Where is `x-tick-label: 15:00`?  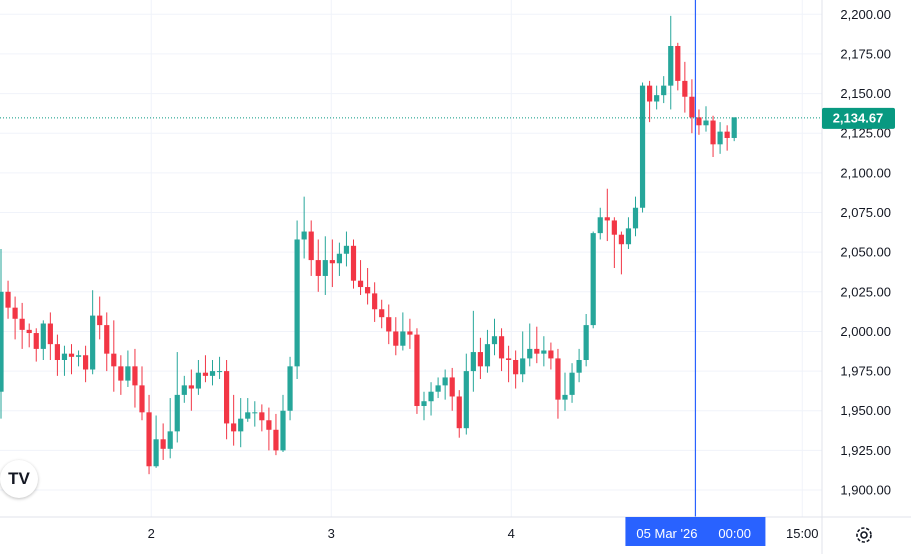
x-tick-label: 15:00 is located at coordinates (802, 533).